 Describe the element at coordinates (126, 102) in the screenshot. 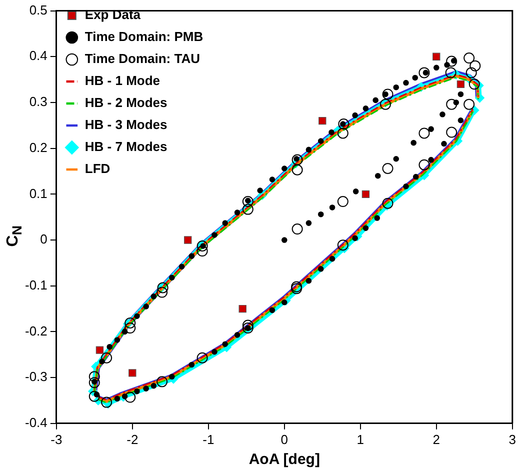

I see `legend-label: HB - 2 Modes` at that location.